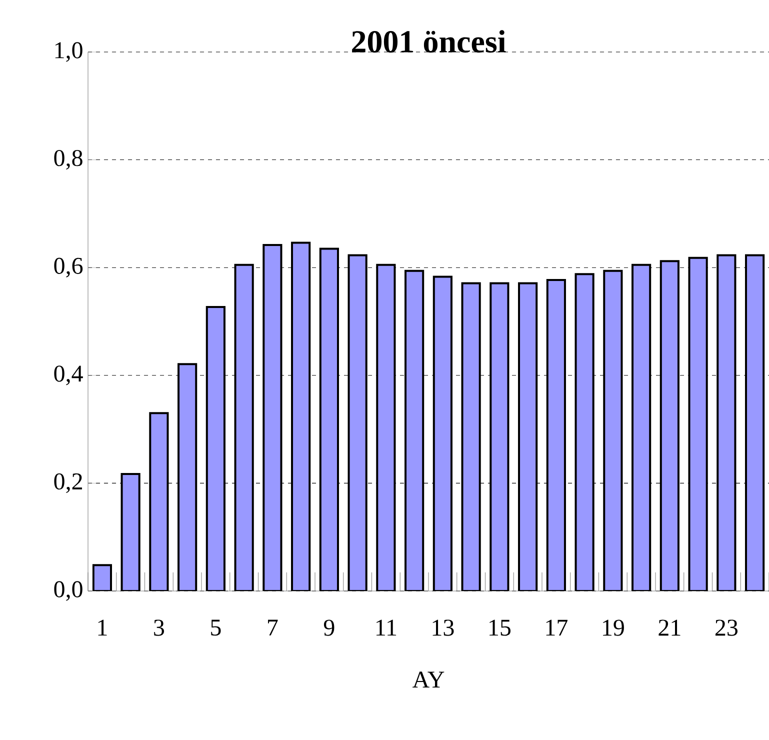 The image size is (769, 740). I want to click on x-tick-label: 13, so click(443, 628).